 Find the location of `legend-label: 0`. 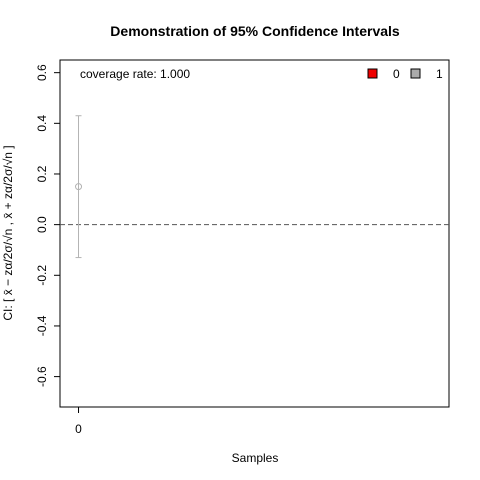

legend-label: 0 is located at coordinates (396, 74).